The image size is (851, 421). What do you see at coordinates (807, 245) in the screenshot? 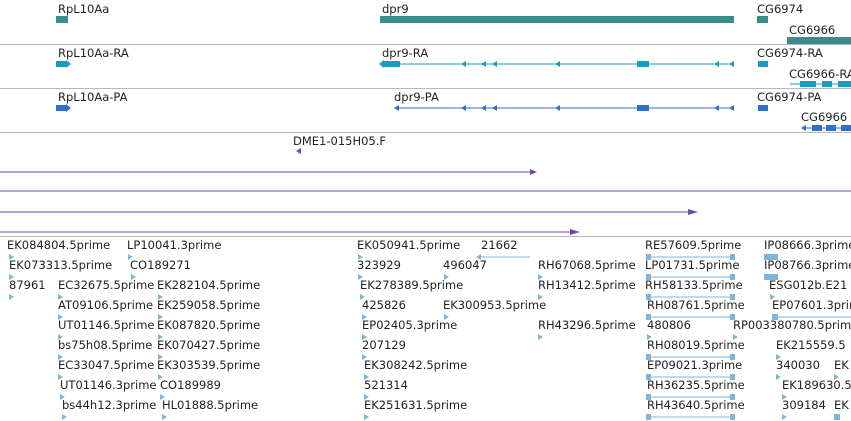
I see `cdna-label: IP08666.3prime` at bounding box center [807, 245].